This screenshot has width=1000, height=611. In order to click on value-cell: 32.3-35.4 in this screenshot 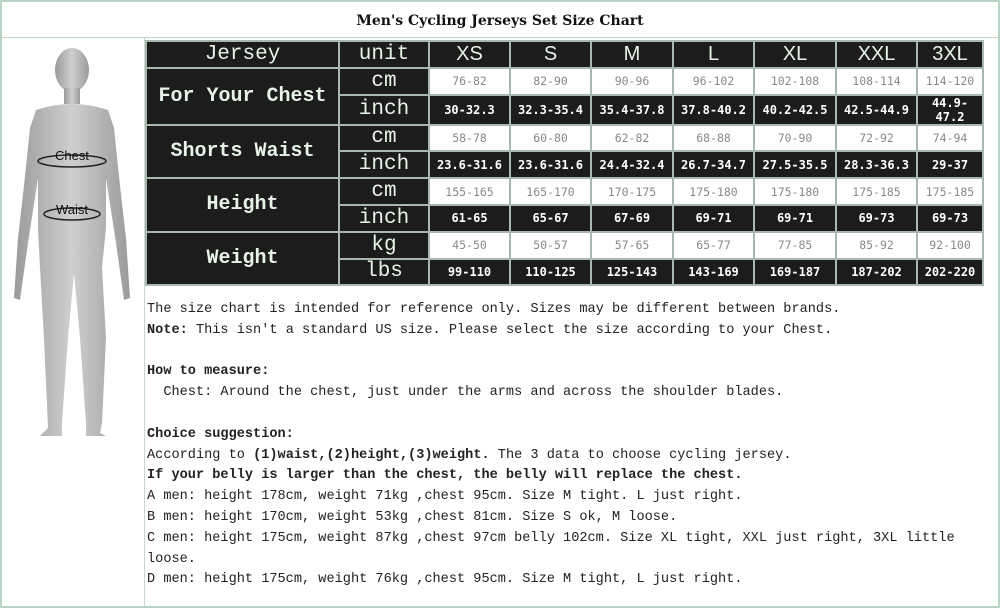, I will do `click(550, 109)`.